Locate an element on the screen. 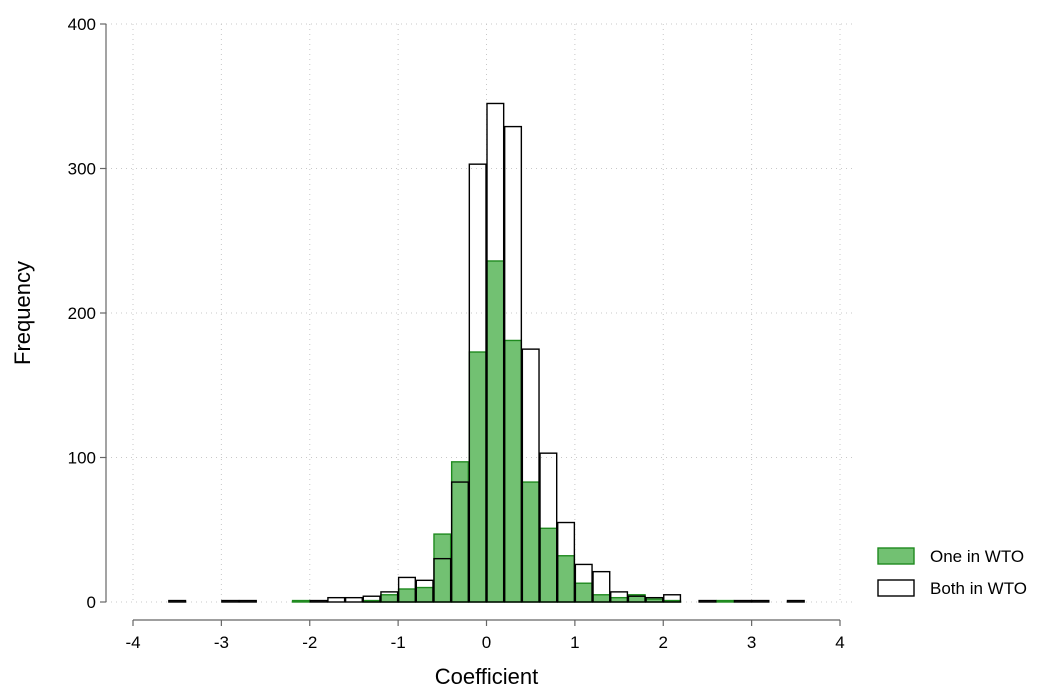  y-axis-title: Frequency is located at coordinates (22, 313).